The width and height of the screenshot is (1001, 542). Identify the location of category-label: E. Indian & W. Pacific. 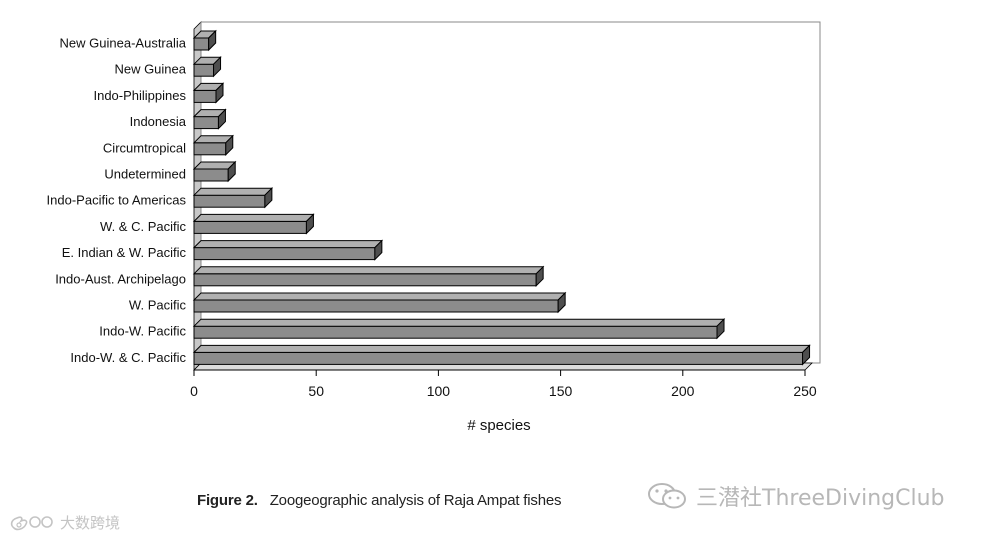
(124, 252).